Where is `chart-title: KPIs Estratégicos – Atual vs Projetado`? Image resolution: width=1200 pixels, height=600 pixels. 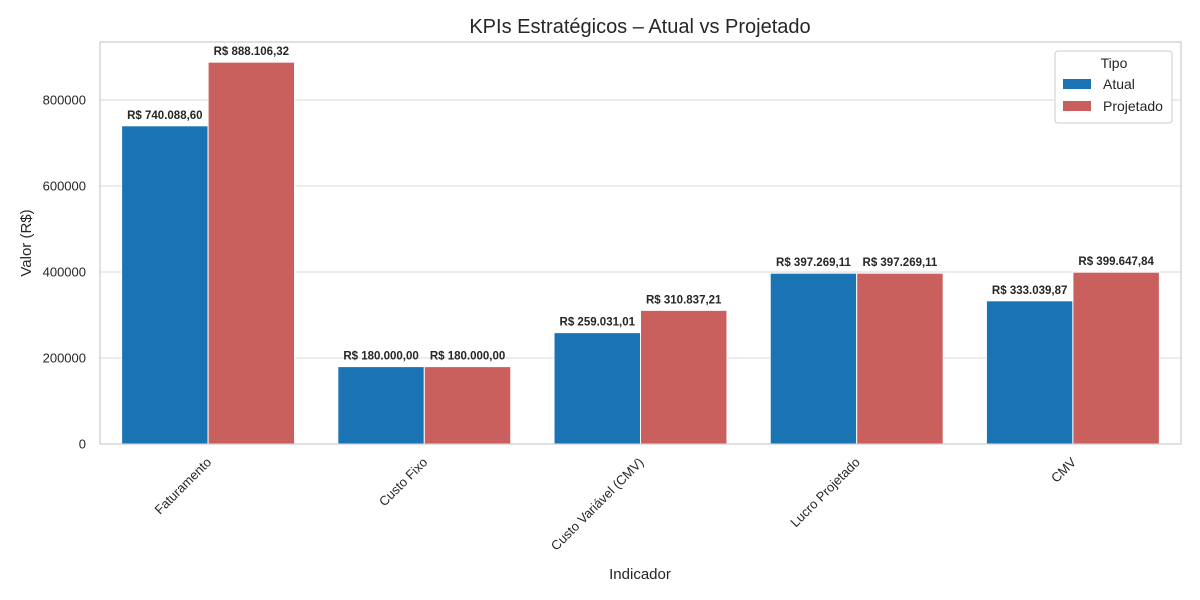
chart-title: KPIs Estratégicos – Atual vs Projetado is located at coordinates (639, 27).